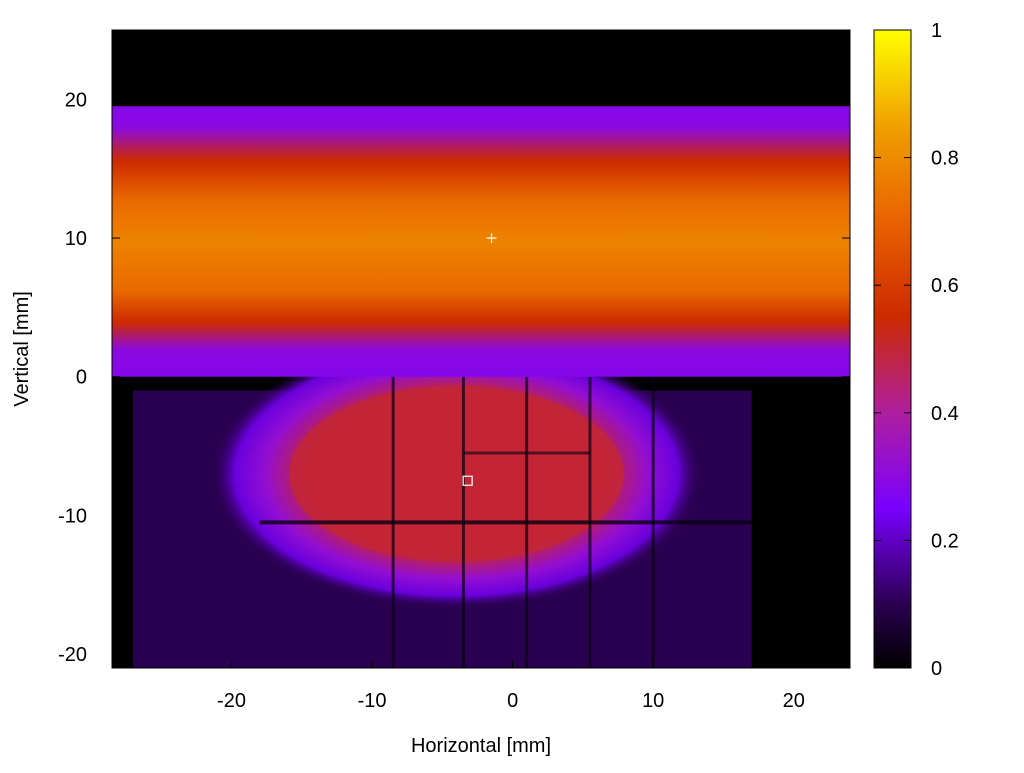 The height and width of the screenshot is (773, 1024). I want to click on y-tick-label-3: 10, so click(76, 239).